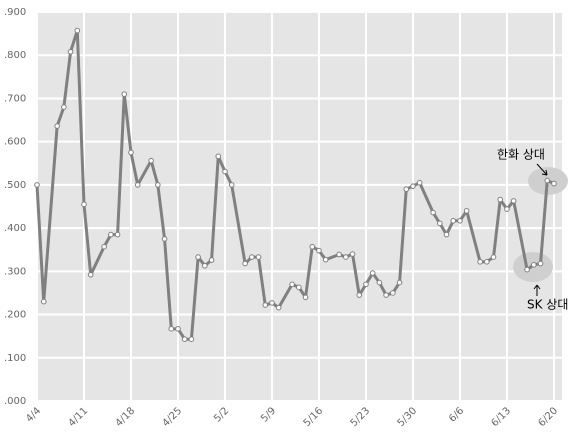  What do you see at coordinates (15, 228) in the screenshot?
I see `y-tick-label: .400` at bounding box center [15, 228].